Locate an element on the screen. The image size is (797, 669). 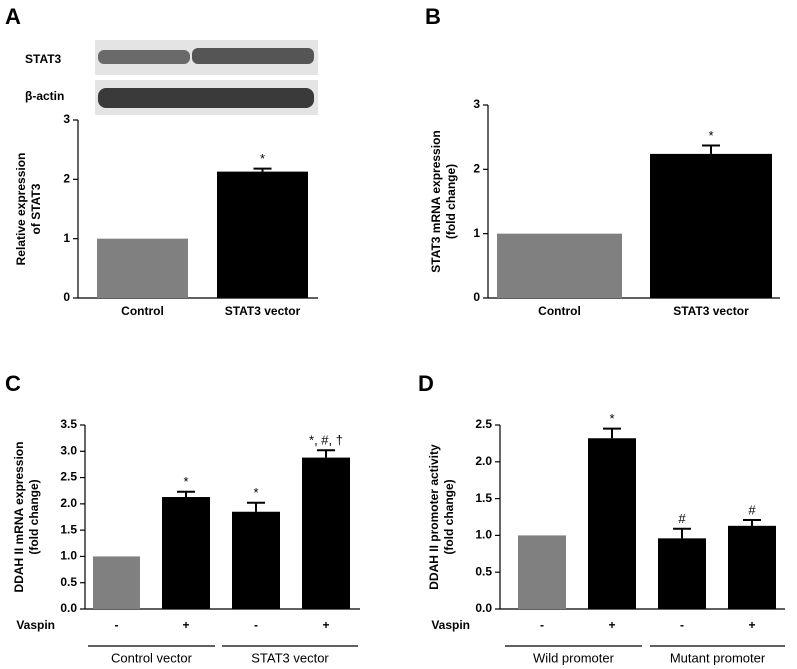
y-axis-label: STAT3 mRNA expression is located at coordinates (436, 201).